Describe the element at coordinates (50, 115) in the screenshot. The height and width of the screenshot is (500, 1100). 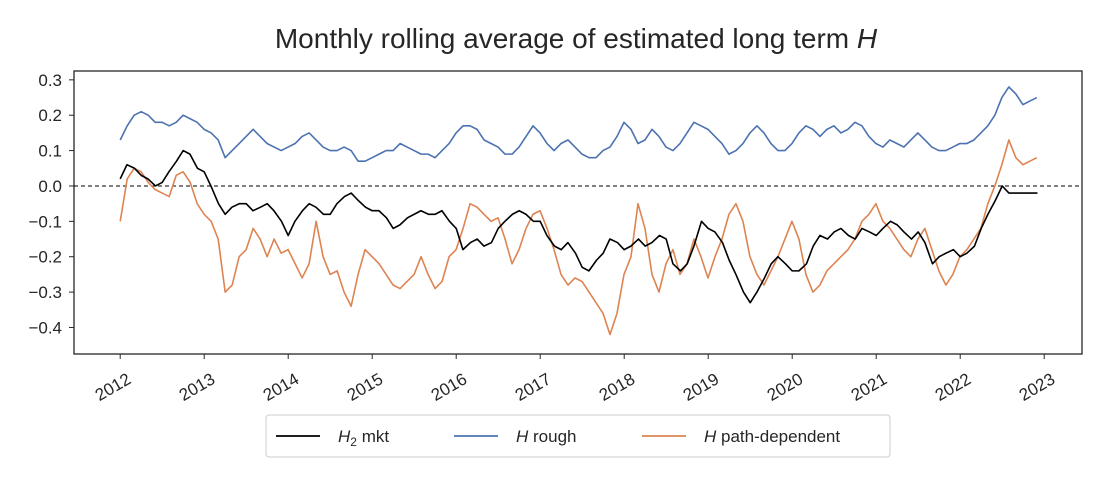
I see `y-tick-label: 0.2` at that location.